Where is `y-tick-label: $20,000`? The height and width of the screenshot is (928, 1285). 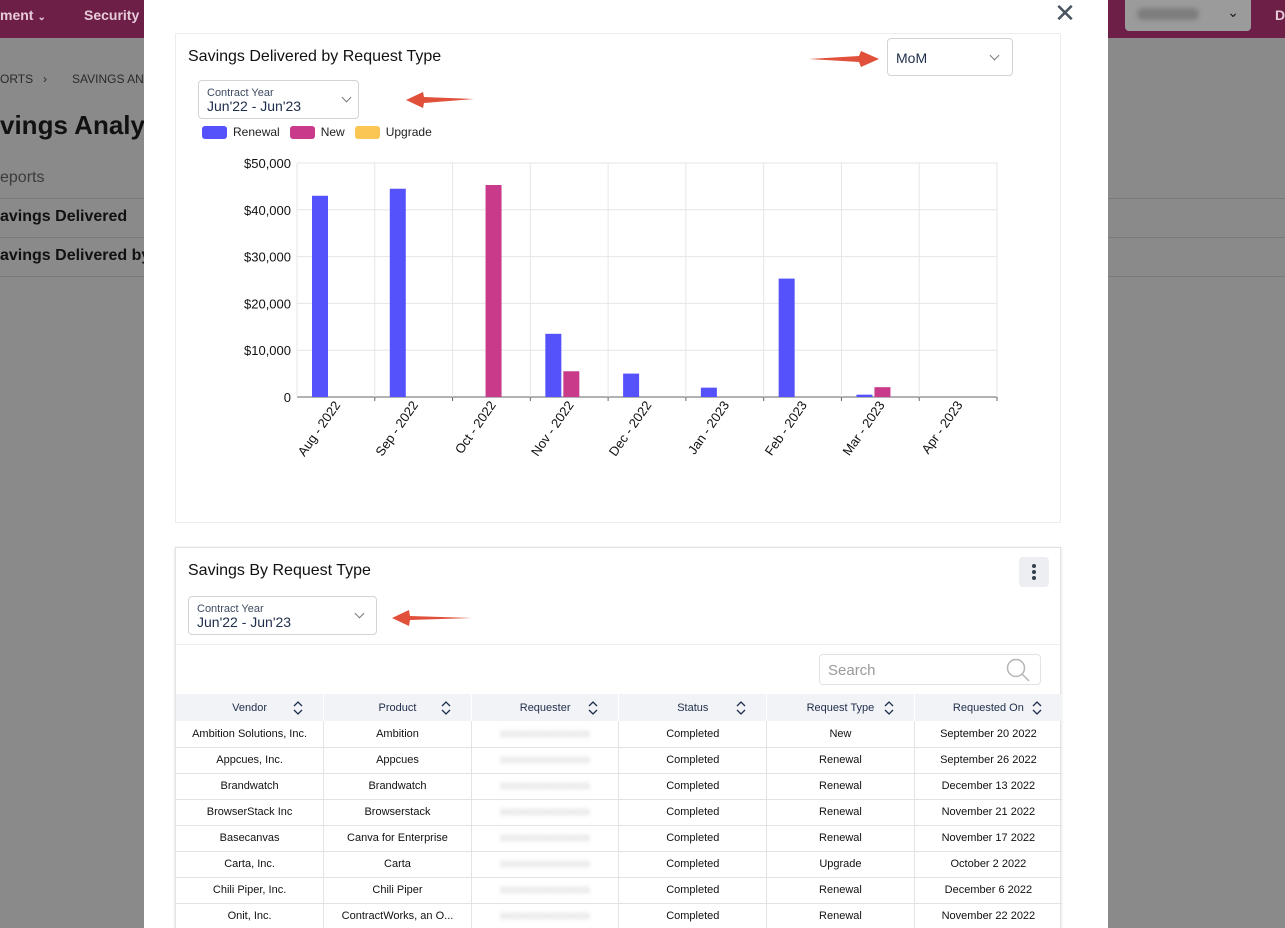
y-tick-label: $20,000 is located at coordinates (267, 303).